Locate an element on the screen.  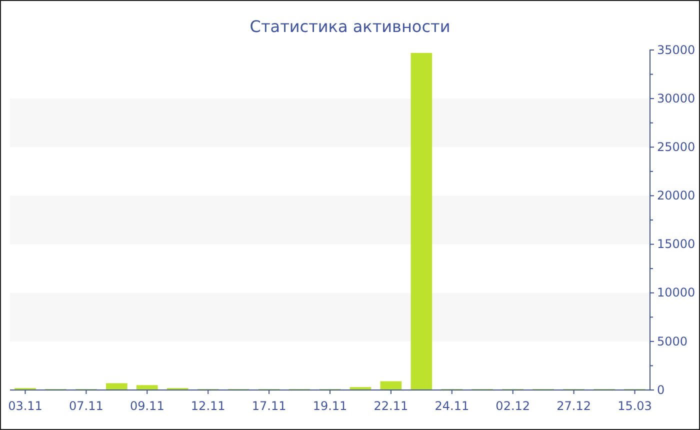
y-tick-label: 25000 is located at coordinates (676, 147).